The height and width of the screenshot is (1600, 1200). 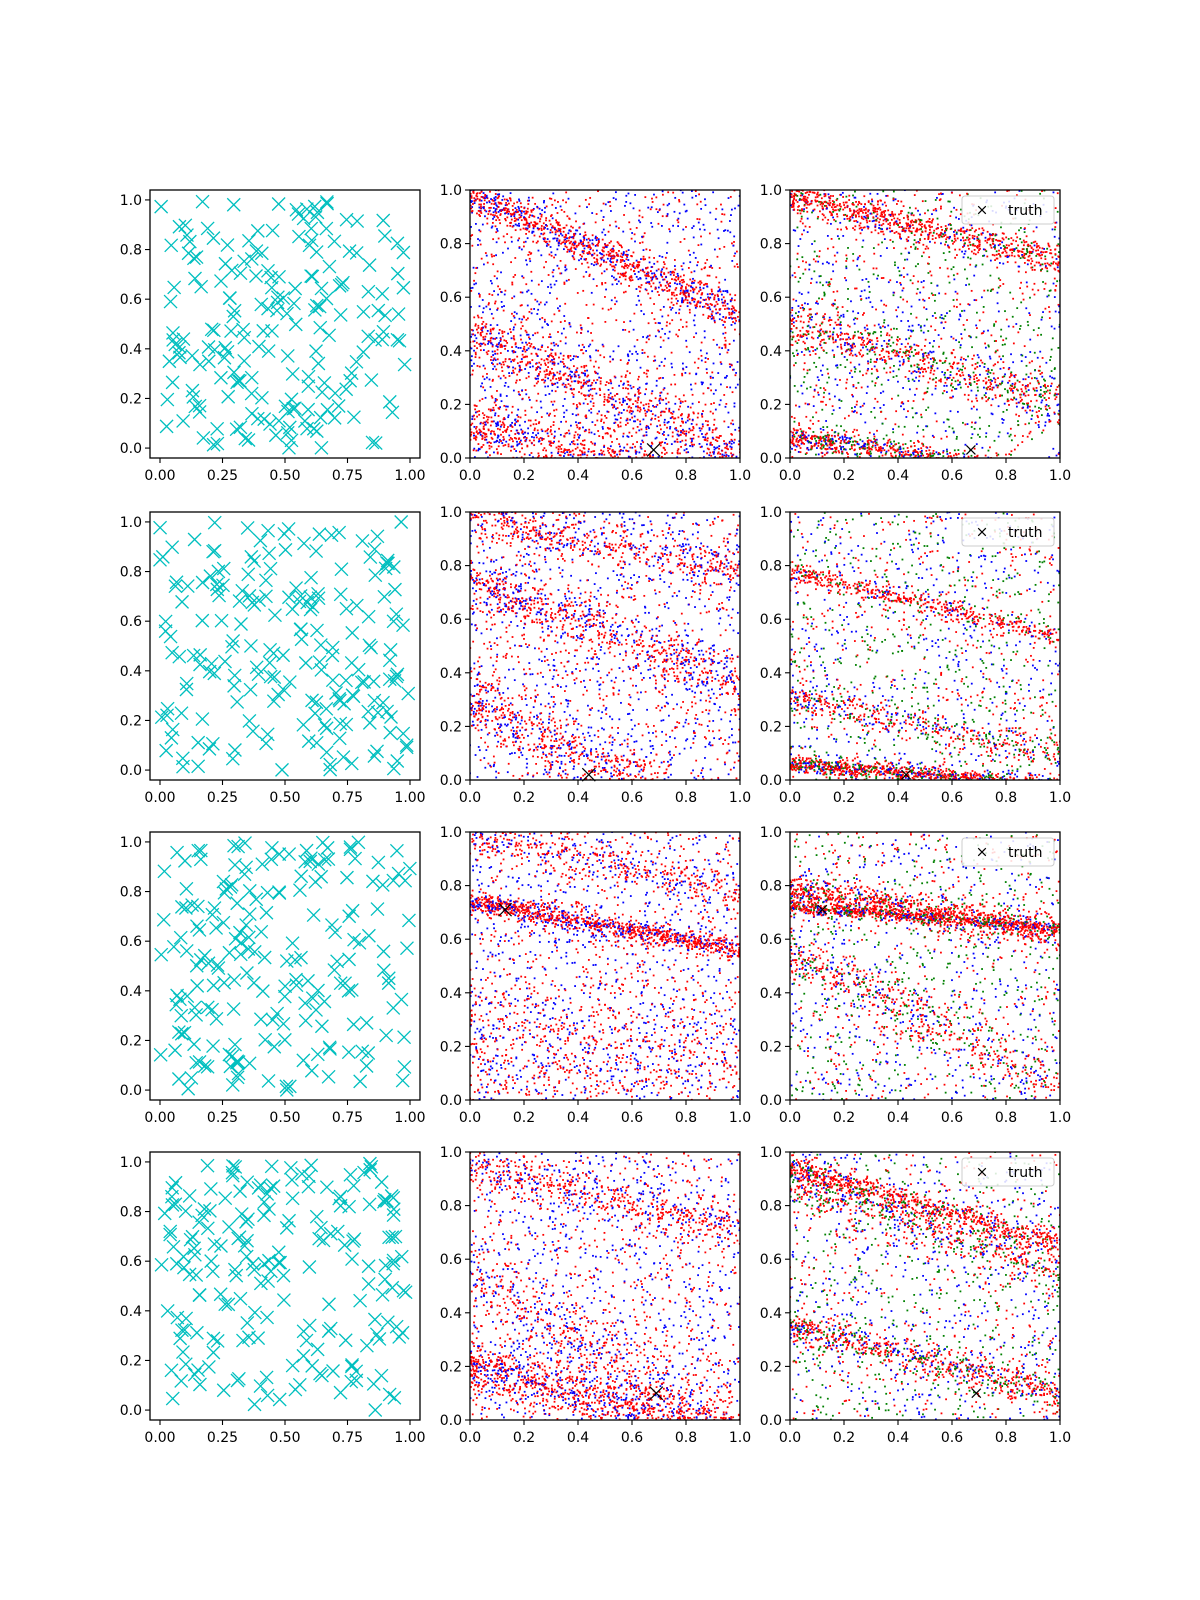 What do you see at coordinates (451, 459) in the screenshot?
I see `y-tick-label: 0.0` at bounding box center [451, 459].